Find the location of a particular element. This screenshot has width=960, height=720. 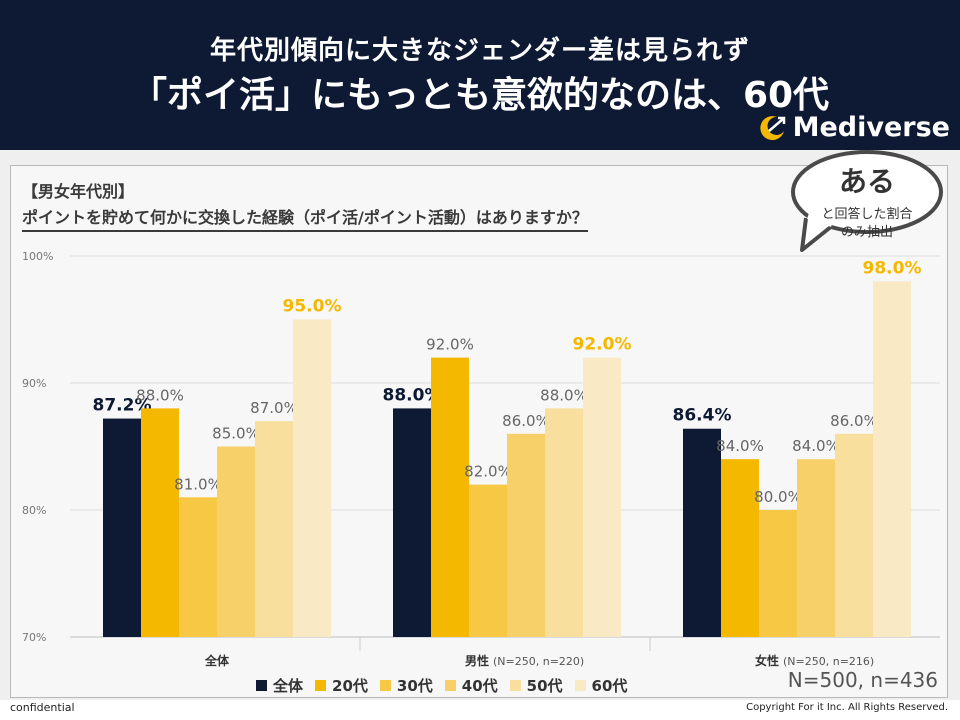

page-title-line2: 「ポイ活」にもっとも意欲的なのは、60代 is located at coordinates (480, 95).